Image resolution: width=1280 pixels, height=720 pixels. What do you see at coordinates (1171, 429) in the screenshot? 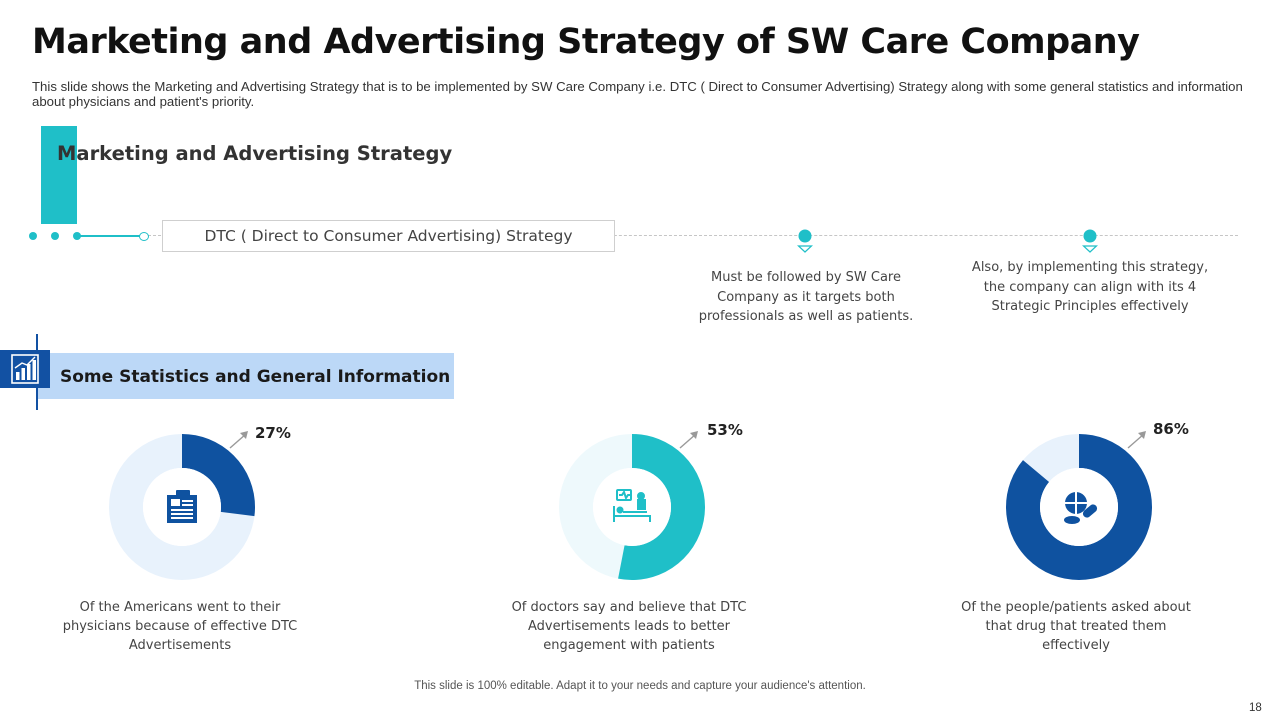
I see `stat-percent: 86%` at bounding box center [1171, 429].